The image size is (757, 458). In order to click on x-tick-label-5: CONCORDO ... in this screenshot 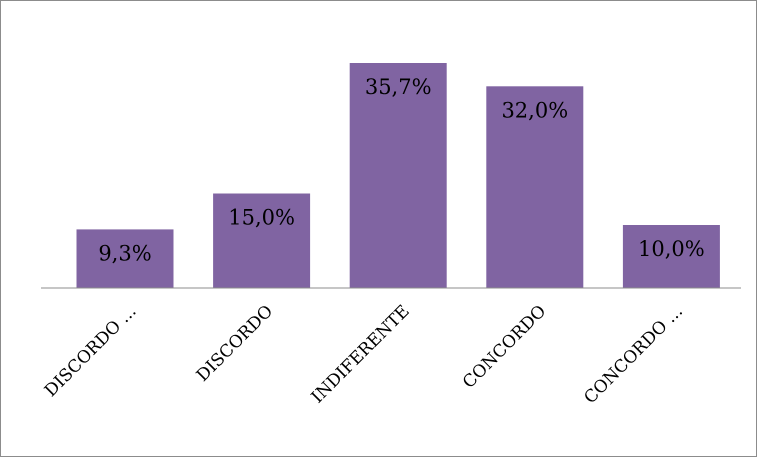, I will do `click(633, 354)`.